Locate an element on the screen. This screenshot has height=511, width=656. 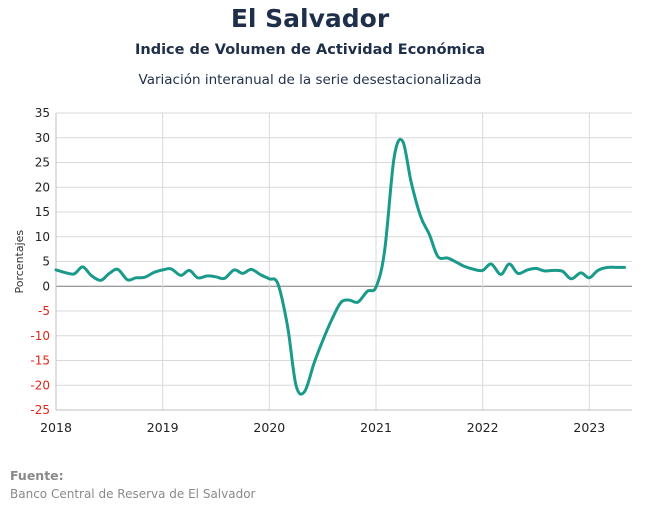
y-axis-label: Porcentajes is located at coordinates (19, 262).